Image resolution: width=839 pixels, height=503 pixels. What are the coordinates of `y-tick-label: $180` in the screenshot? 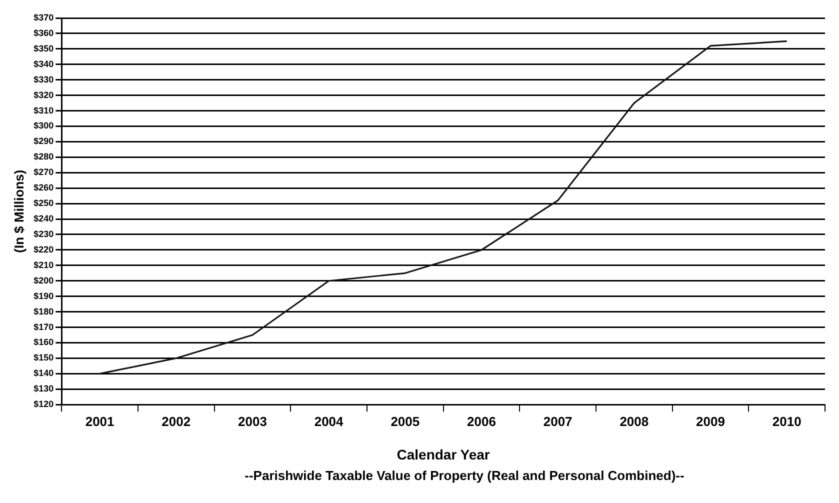 It's located at (44, 311).